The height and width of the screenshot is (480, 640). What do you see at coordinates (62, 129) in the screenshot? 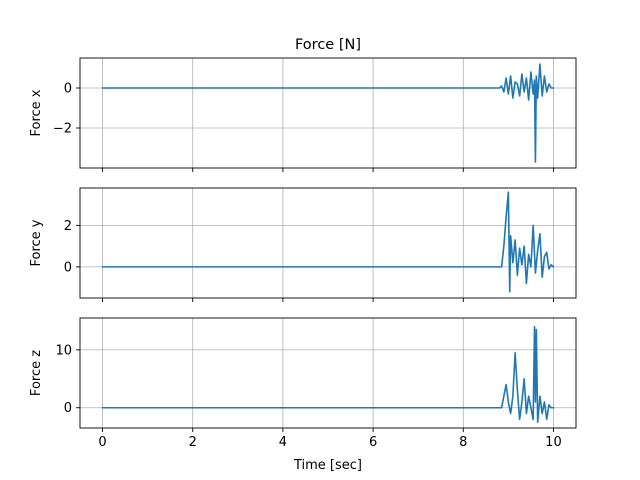
I see `y-tick-label: −2` at bounding box center [62, 129].